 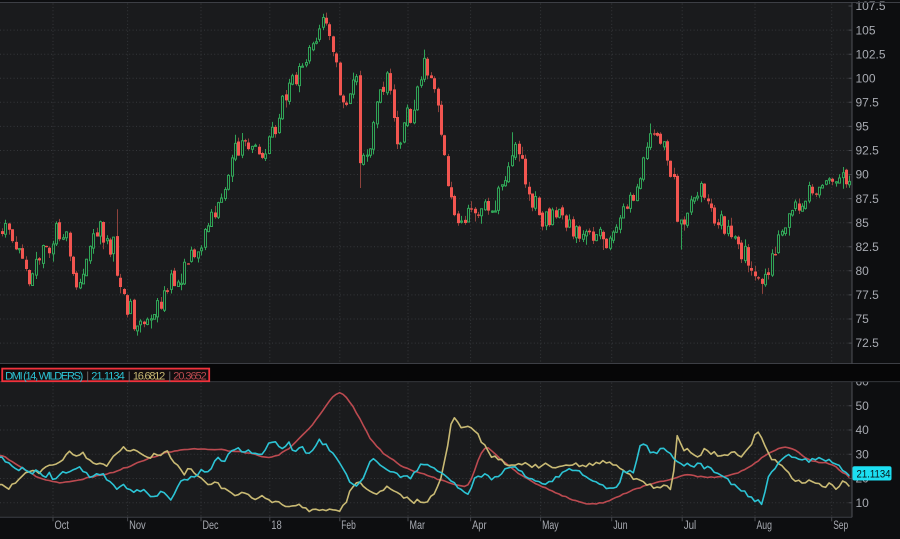 I want to click on svg-text: Aug, so click(x=765, y=526).